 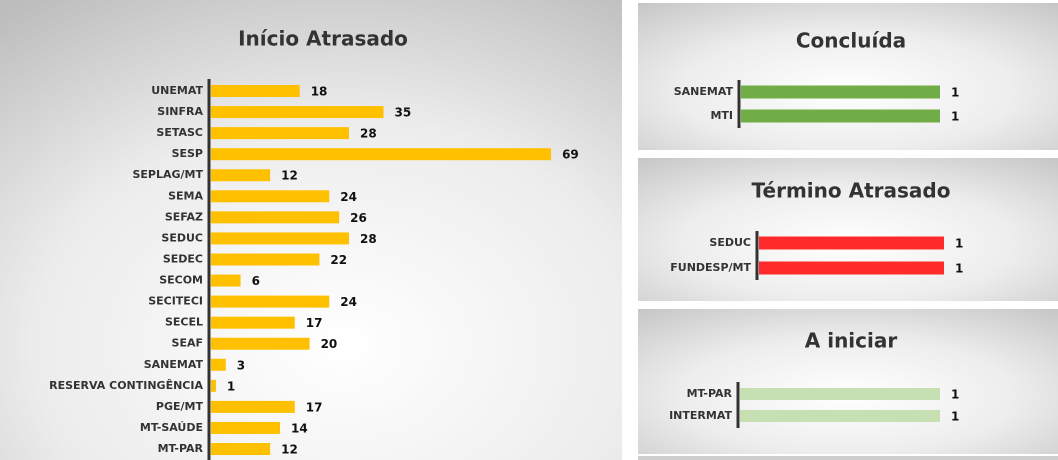 What do you see at coordinates (185, 195) in the screenshot?
I see `category-label: SEMA` at bounding box center [185, 195].